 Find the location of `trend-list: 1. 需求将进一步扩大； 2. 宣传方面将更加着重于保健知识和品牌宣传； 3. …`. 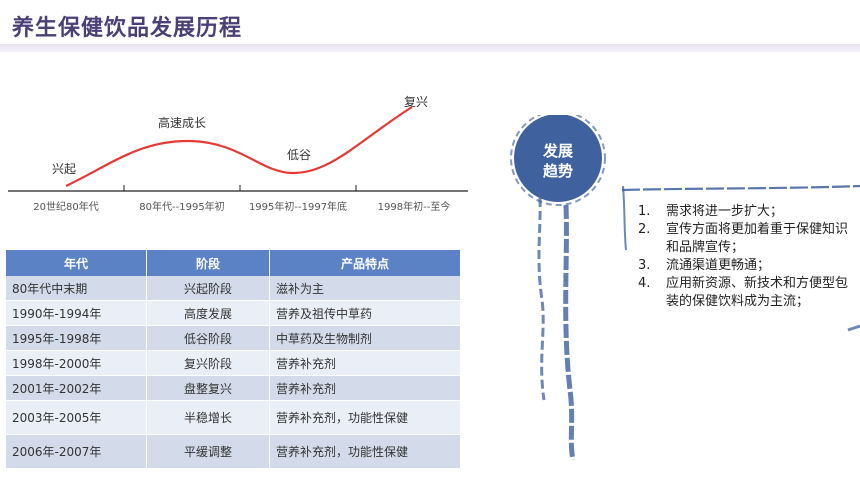

trend-list: 1. 需求将进一步扩大； 2. 宣传方面将更加着重于保健知识和品牌宣传； 3. … is located at coordinates (749, 257).